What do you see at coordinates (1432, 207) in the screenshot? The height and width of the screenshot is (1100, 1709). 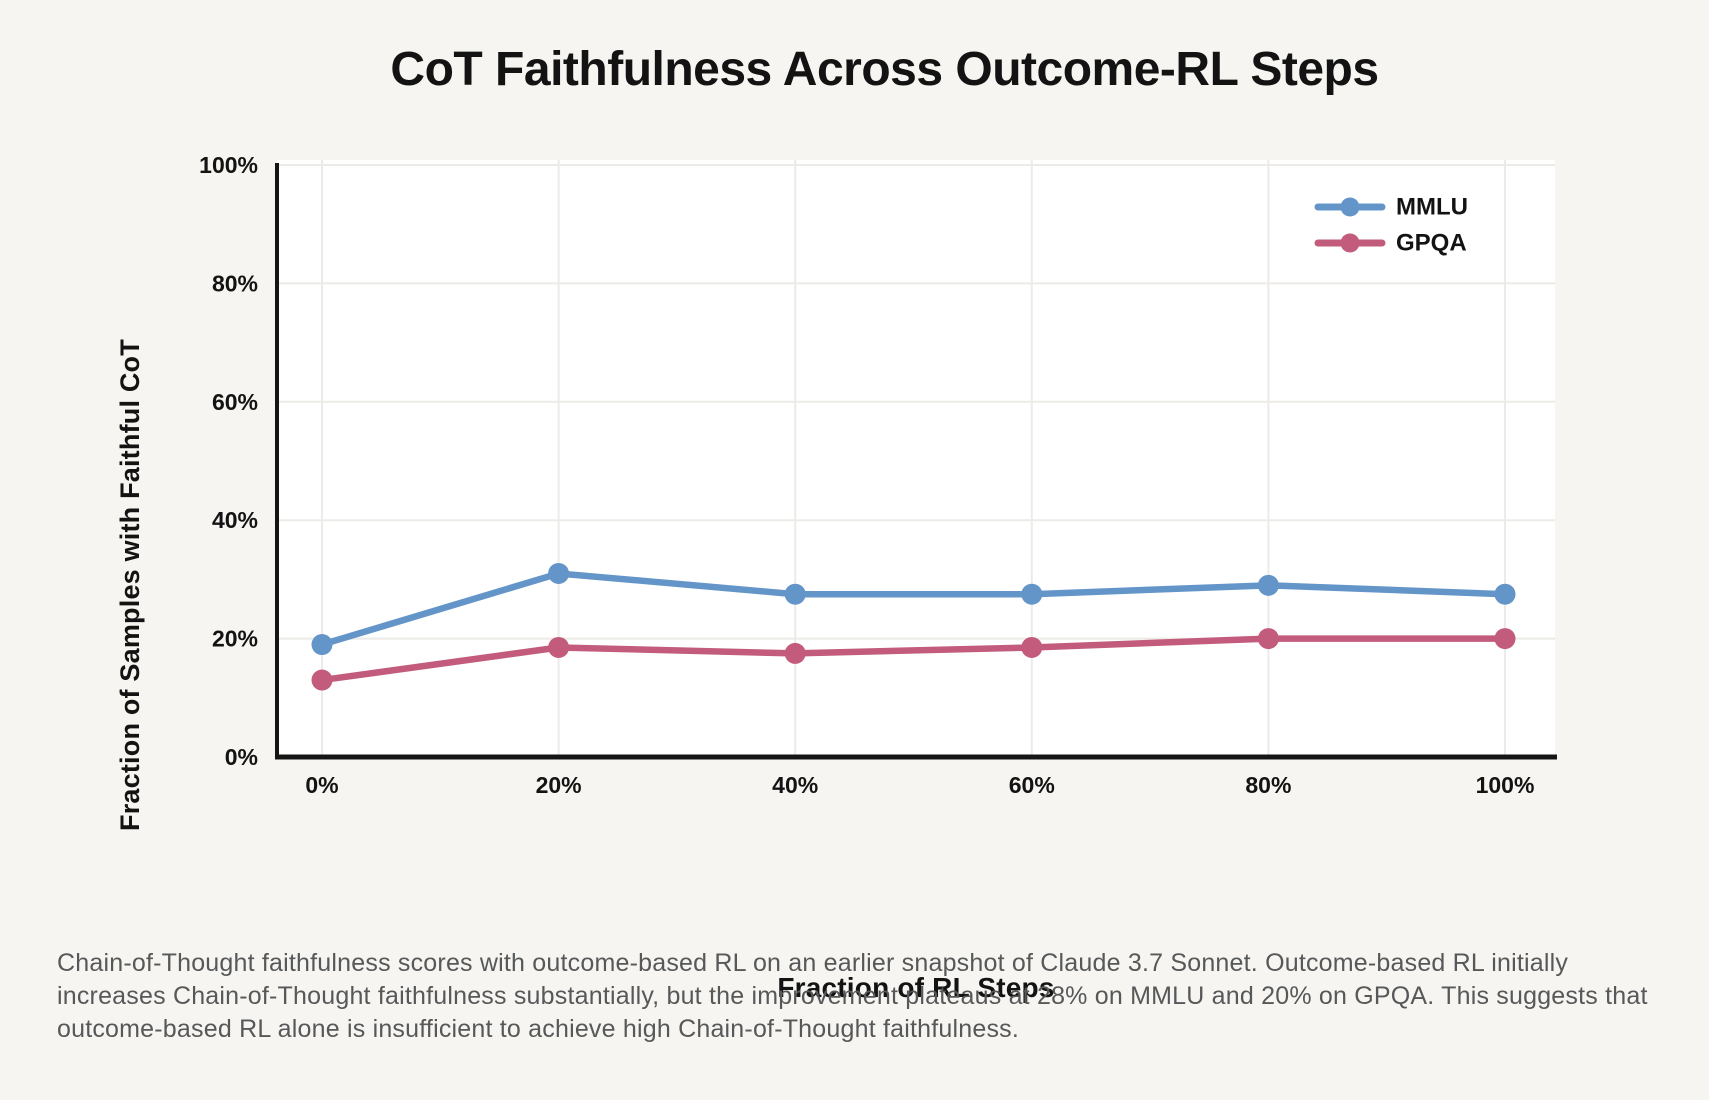 I see `legend-mmlu-label: MMLU` at bounding box center [1432, 207].